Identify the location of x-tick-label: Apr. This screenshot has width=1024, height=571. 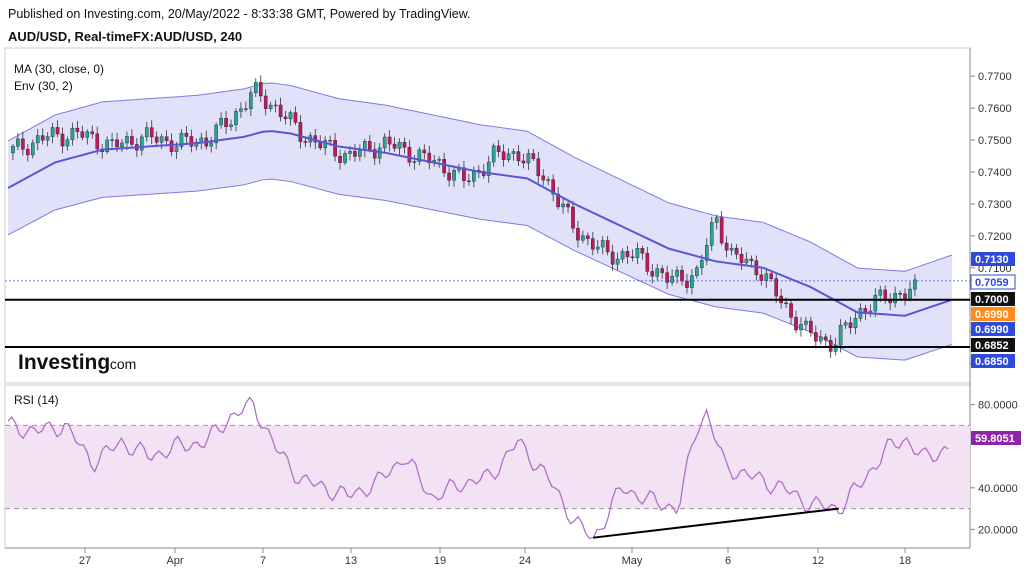
(174, 561).